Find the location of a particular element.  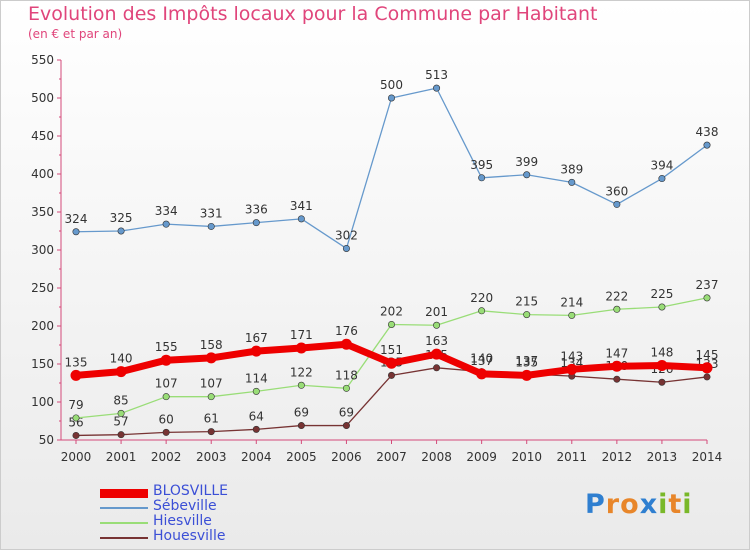

logo-letter: P is located at coordinates (595, 504).